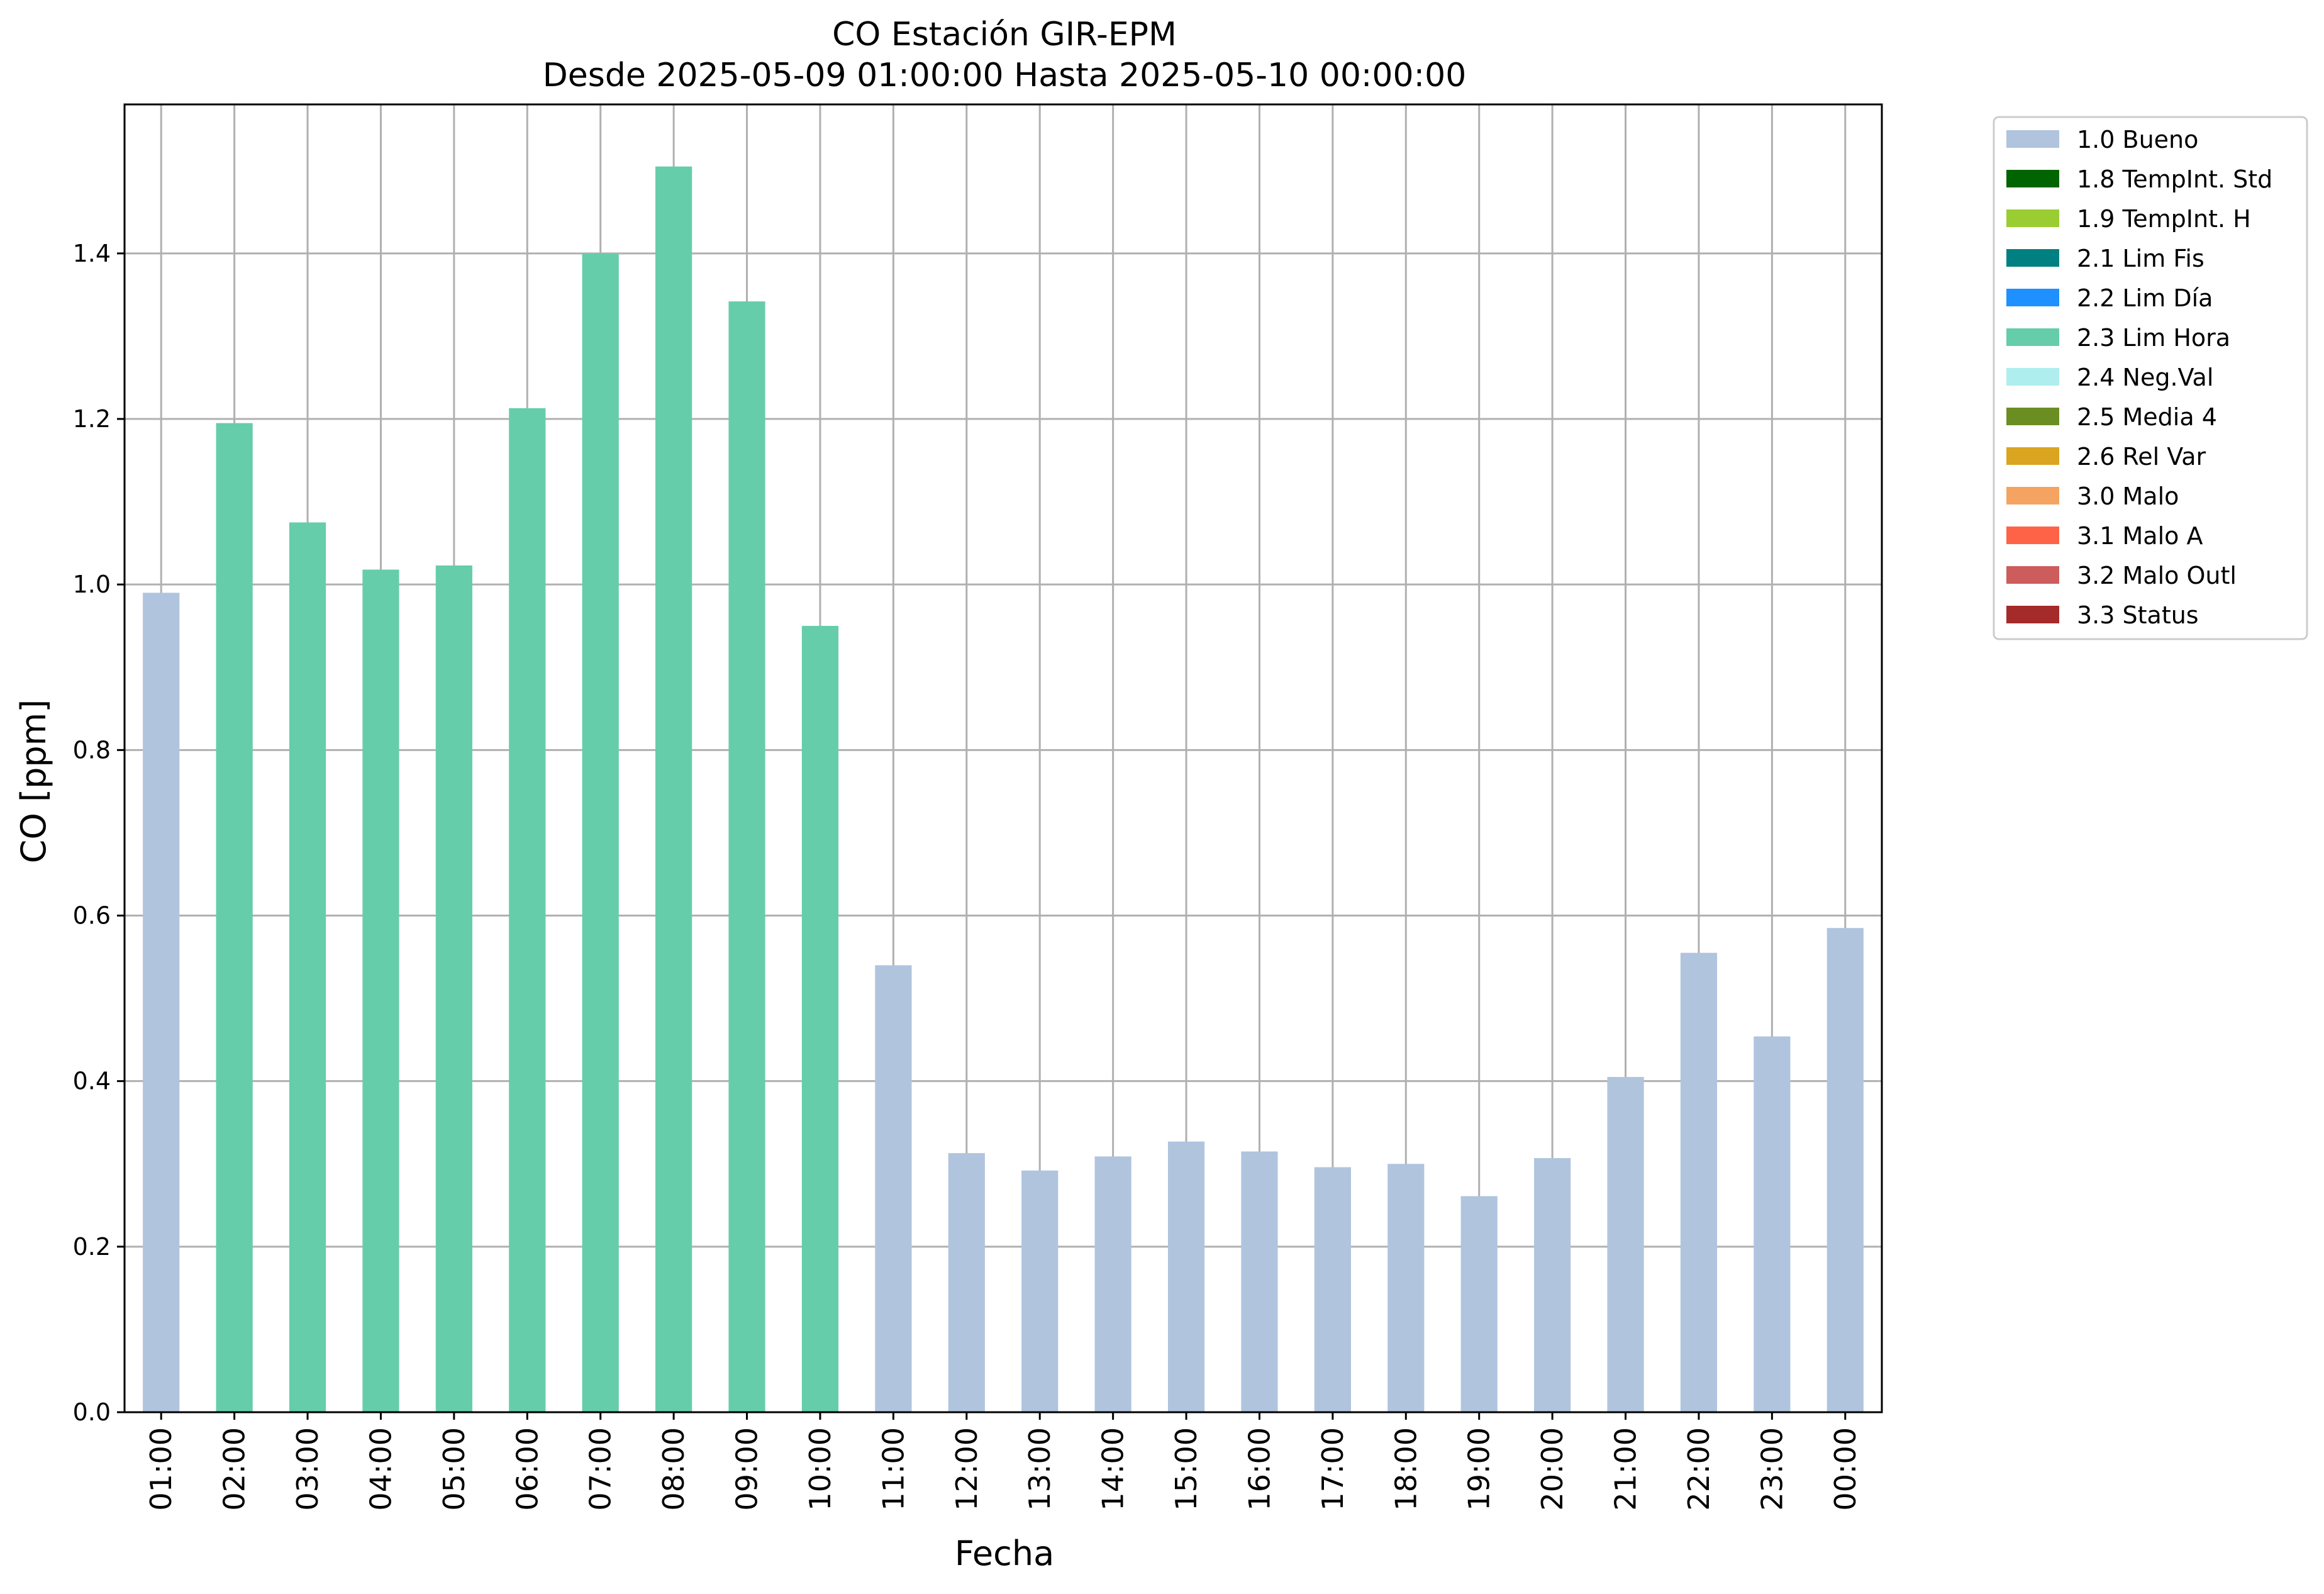 The image size is (2324, 1594). I want to click on y-tick-label: 0.0, so click(92, 1412).